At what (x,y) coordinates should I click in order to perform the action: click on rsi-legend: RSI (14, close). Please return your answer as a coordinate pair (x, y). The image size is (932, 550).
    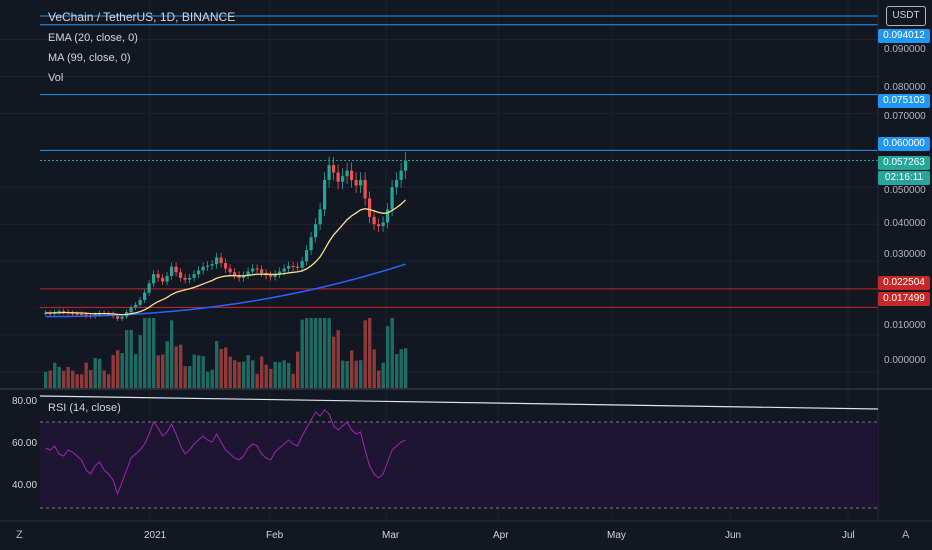
    Looking at the image, I should click on (84, 408).